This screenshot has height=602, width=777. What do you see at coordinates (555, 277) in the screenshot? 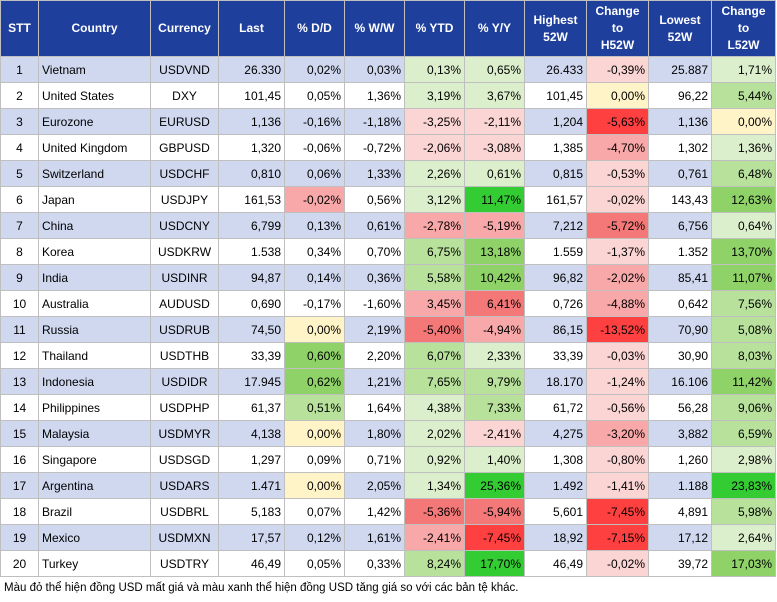
I see `cell-high-52w: 96,82` at bounding box center [555, 277].